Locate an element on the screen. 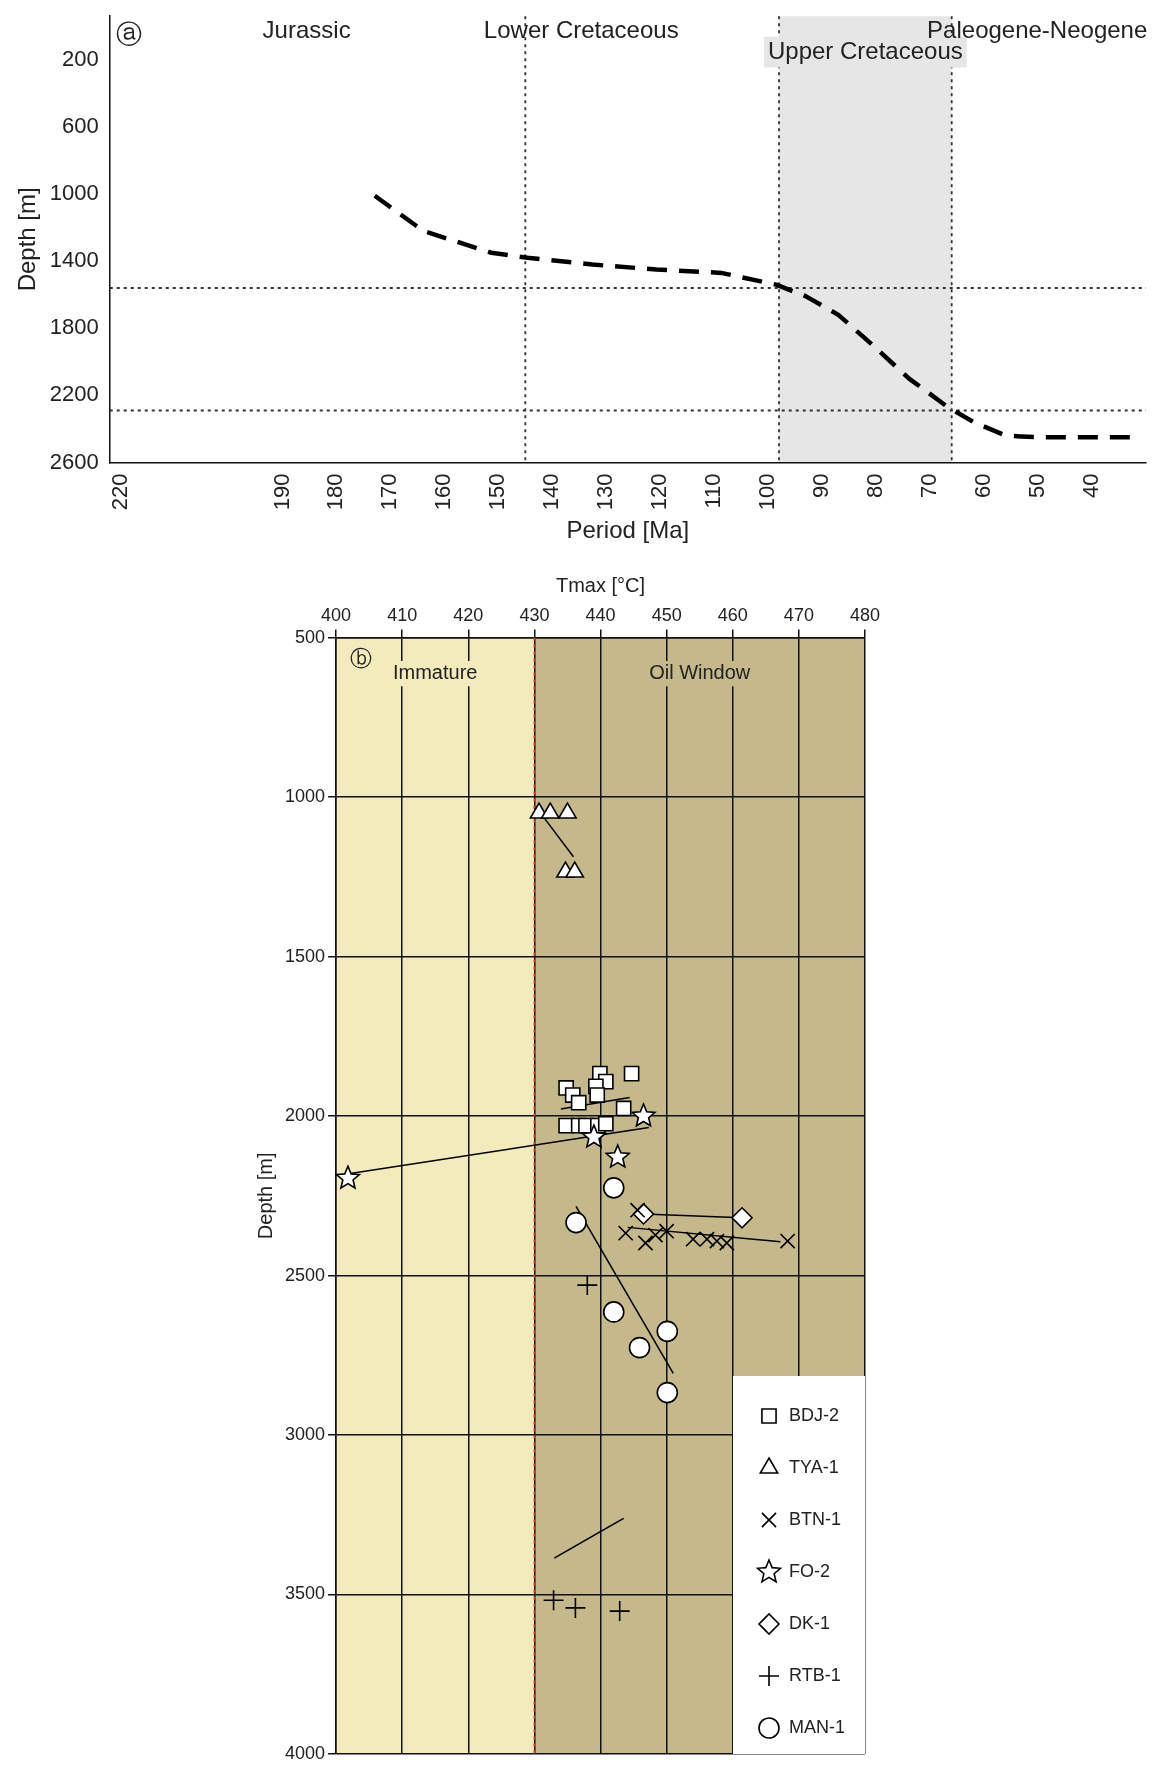 The height and width of the screenshot is (1778, 1152). x-tick-label: 90 is located at coordinates (821, 485).